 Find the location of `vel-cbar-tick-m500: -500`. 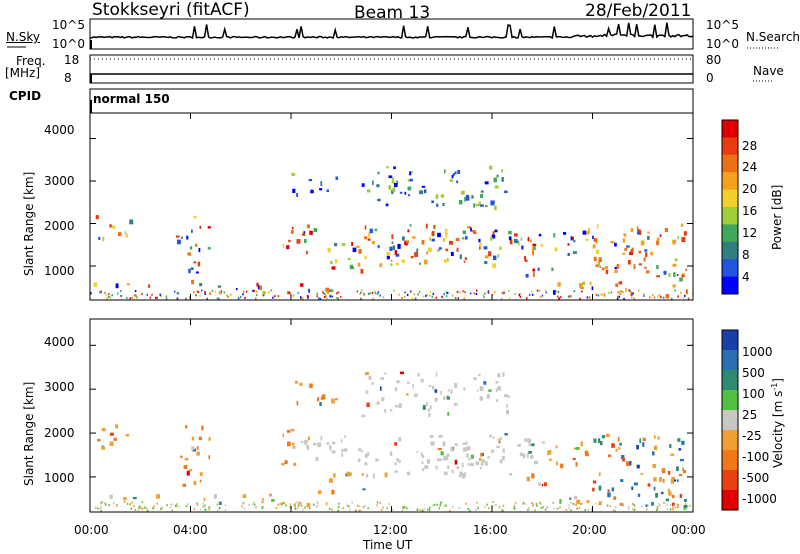

vel-cbar-tick-m500: -500 is located at coordinates (756, 478).